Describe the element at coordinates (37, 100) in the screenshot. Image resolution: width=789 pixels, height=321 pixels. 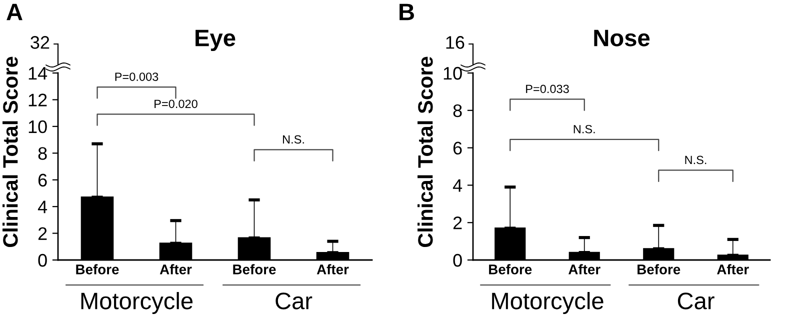
I see `y-tick-label: 12` at that location.